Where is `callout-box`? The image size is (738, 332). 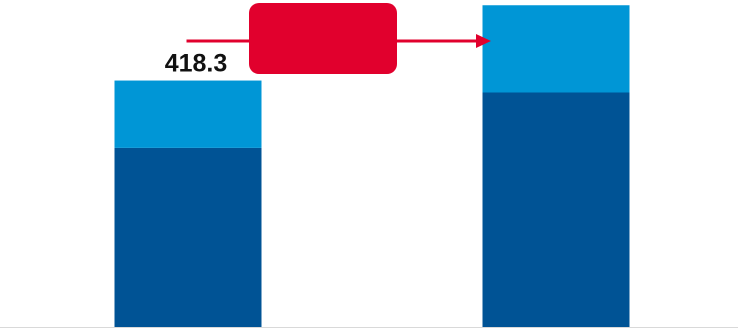
callout-box is located at coordinates (323, 38).